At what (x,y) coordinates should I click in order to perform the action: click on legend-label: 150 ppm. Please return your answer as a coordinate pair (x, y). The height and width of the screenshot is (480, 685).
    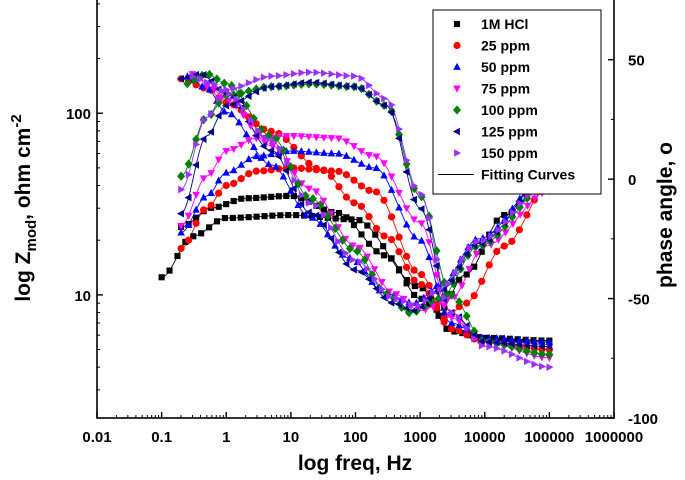
    Looking at the image, I should click on (509, 153).